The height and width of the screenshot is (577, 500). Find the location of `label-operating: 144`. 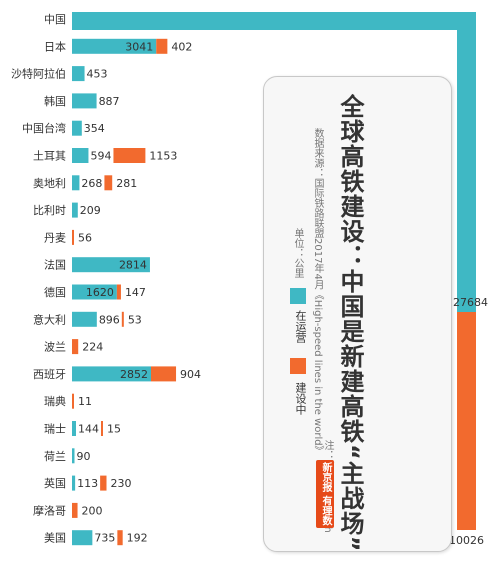

label-operating: 144 is located at coordinates (88, 429).